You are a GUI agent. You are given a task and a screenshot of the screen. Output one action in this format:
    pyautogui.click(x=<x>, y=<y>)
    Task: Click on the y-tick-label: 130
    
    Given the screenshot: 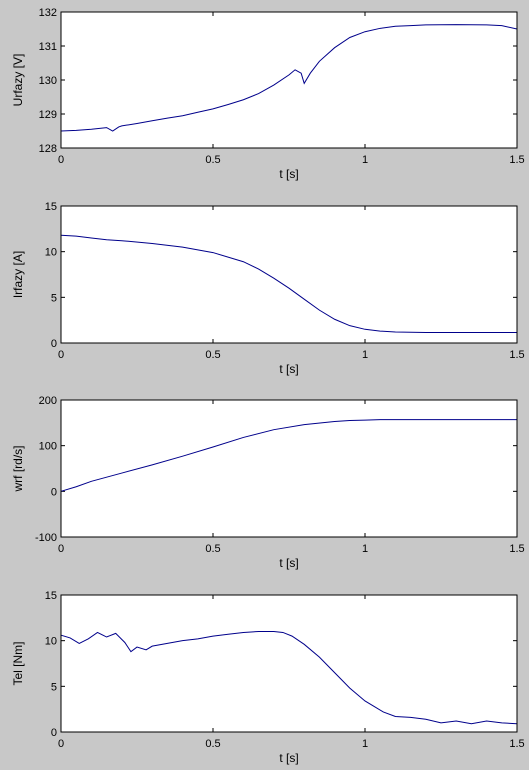 What is the action you would take?
    pyautogui.click(x=48, y=81)
    